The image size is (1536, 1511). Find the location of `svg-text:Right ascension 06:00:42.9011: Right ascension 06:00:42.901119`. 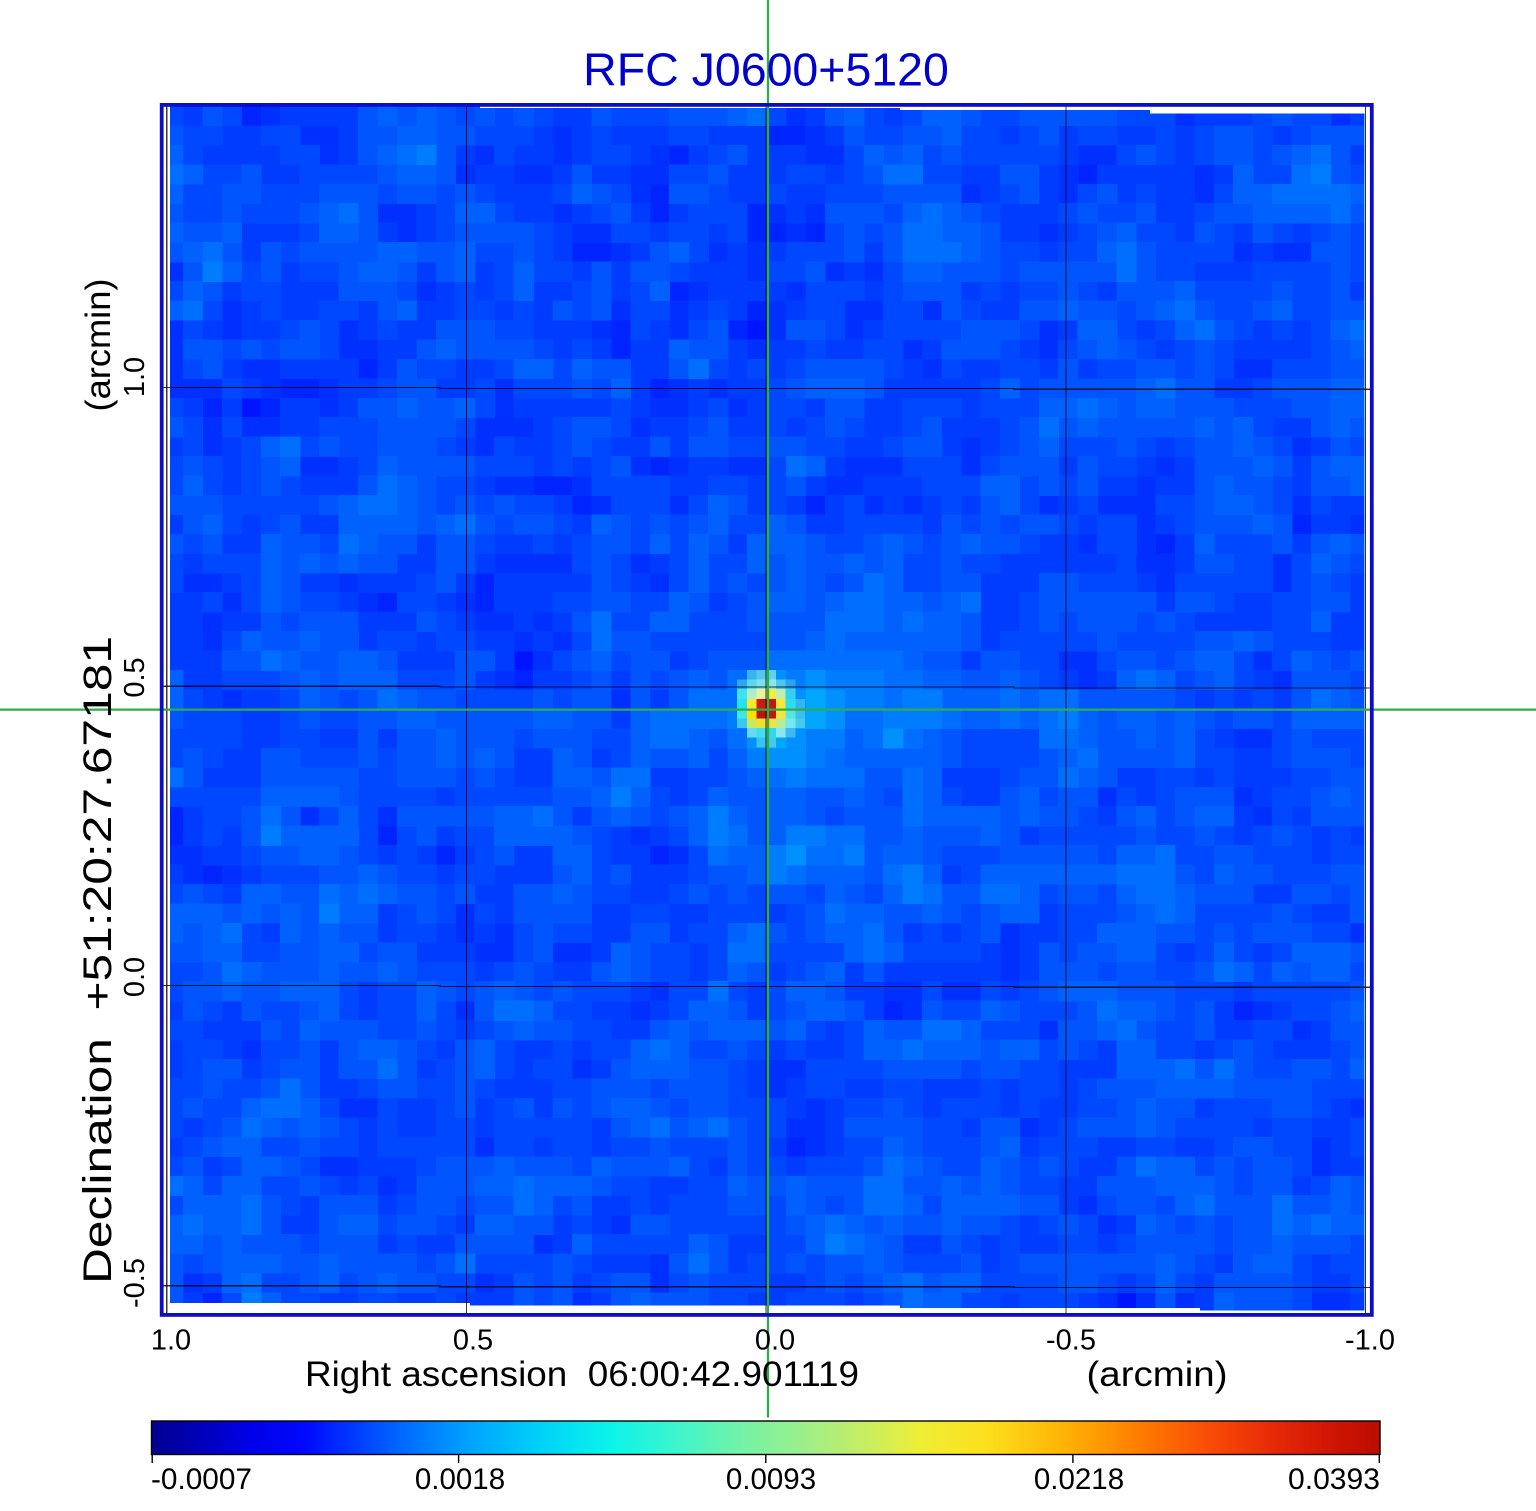

svg-text:Right ascension 06:00:42.9011: Right ascension 06:00:42.901119 is located at coordinates (582, 1374).